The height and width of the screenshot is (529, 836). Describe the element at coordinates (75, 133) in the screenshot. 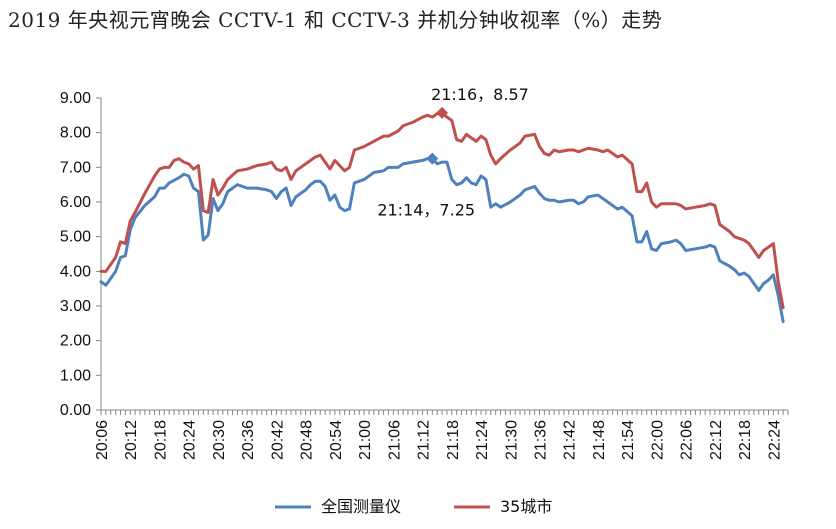

I see `y-tick-label: 8.00` at that location.